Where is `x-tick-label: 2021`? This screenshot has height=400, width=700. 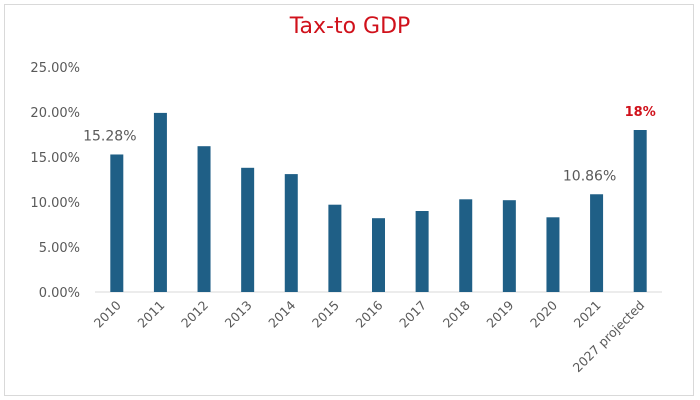 x-tick-label: 2021 is located at coordinates (587, 314).